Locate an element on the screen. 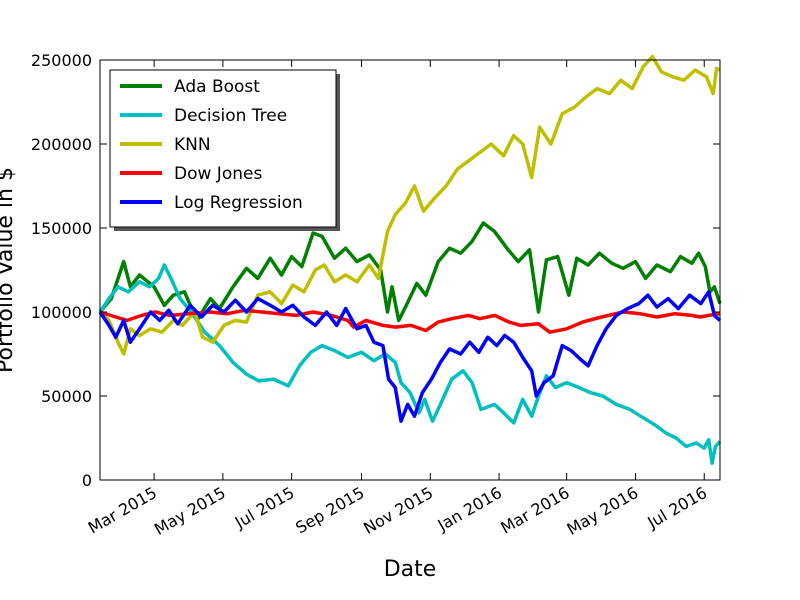 This screenshot has width=800, height=600. y-tick-label: 0 is located at coordinates (87, 480).